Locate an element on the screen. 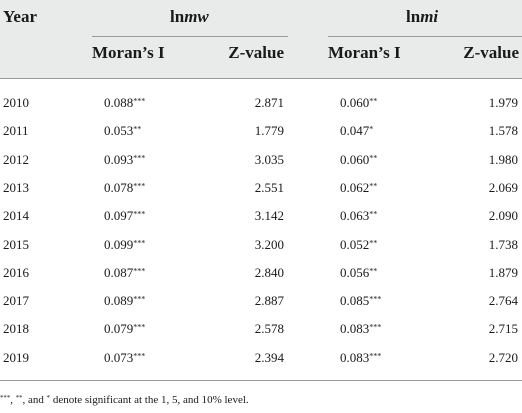 The height and width of the screenshot is (413, 522). year-cell: 2013 is located at coordinates (16, 187).